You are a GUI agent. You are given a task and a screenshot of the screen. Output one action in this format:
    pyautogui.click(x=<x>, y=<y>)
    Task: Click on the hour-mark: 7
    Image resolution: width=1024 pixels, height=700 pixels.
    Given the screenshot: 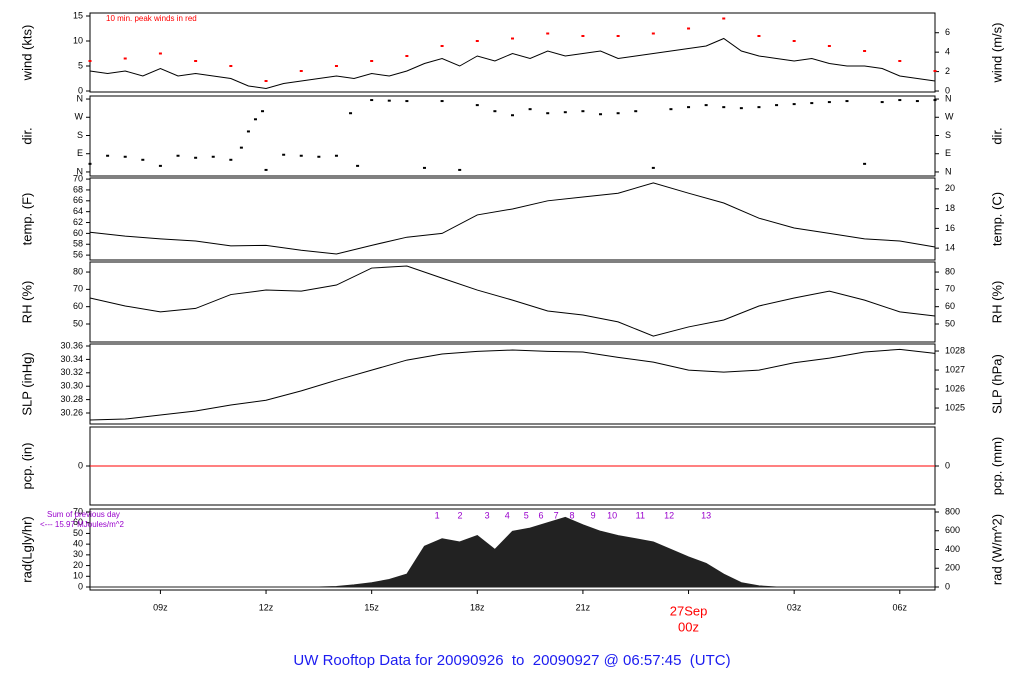 What is the action you would take?
    pyautogui.click(x=556, y=515)
    